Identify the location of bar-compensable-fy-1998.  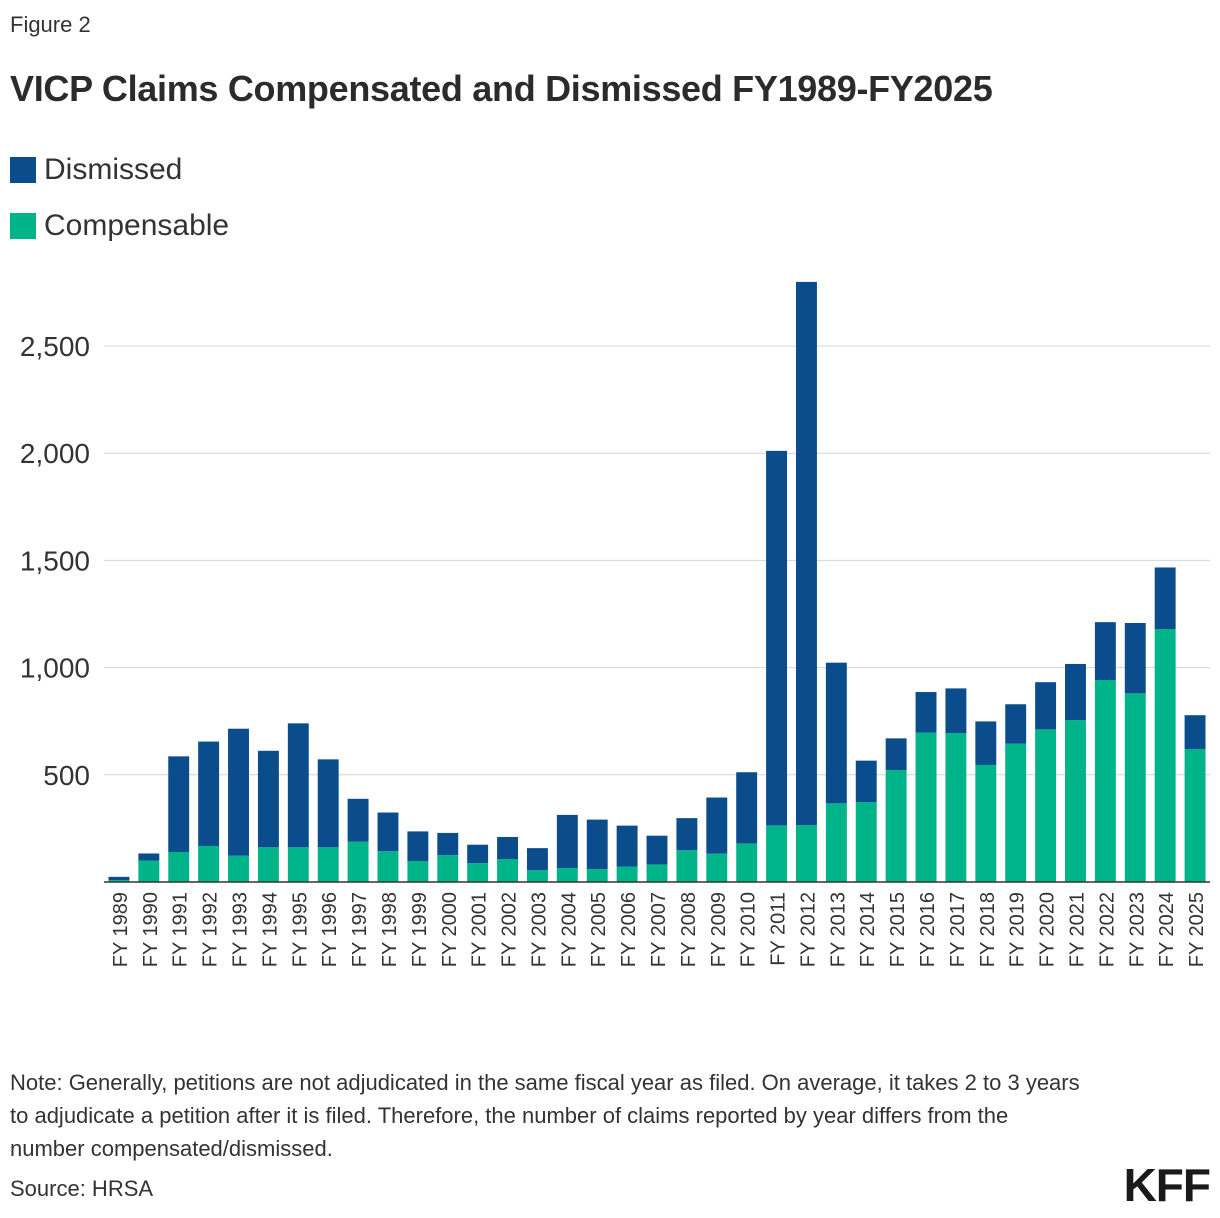
(388, 866).